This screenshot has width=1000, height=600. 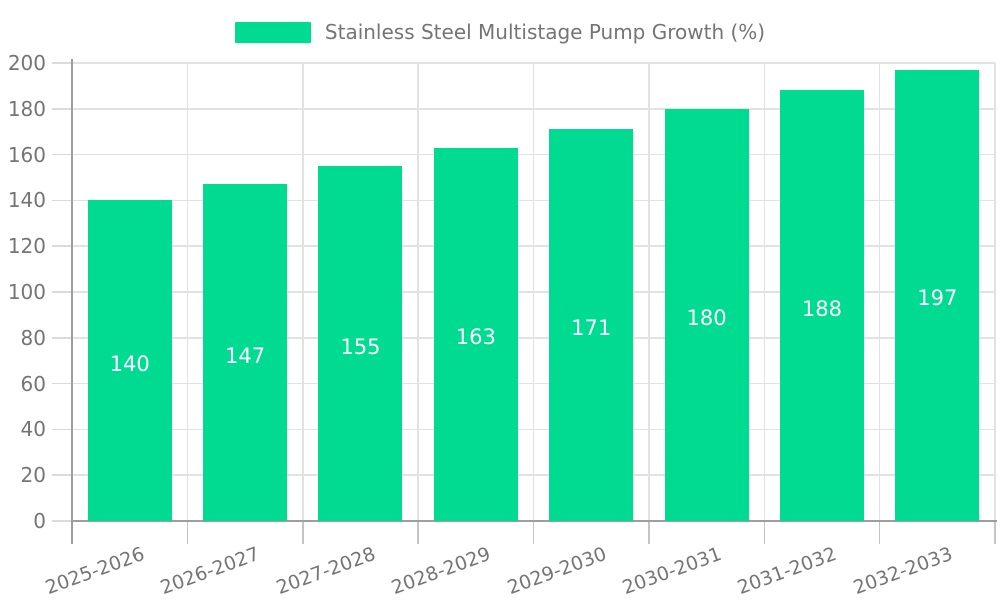 I want to click on x-tick-label-text: 2028-2029, so click(x=441, y=571).